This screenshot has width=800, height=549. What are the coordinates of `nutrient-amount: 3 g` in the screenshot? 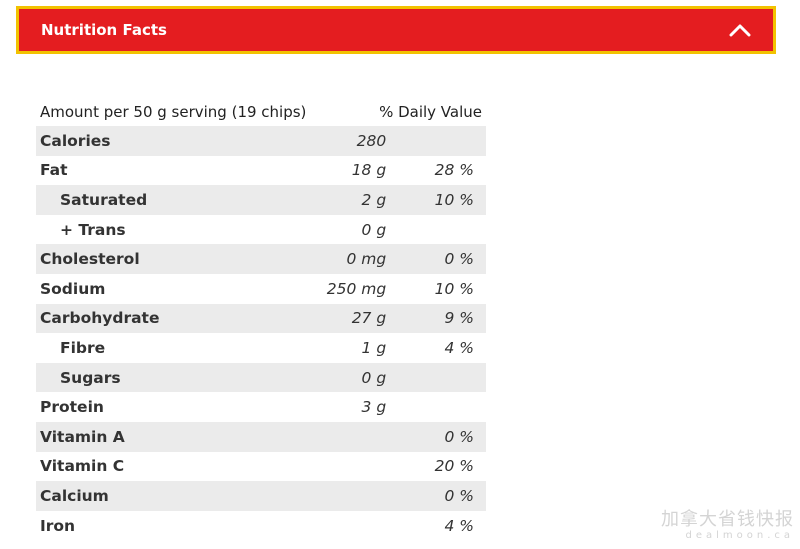 It's located at (374, 407).